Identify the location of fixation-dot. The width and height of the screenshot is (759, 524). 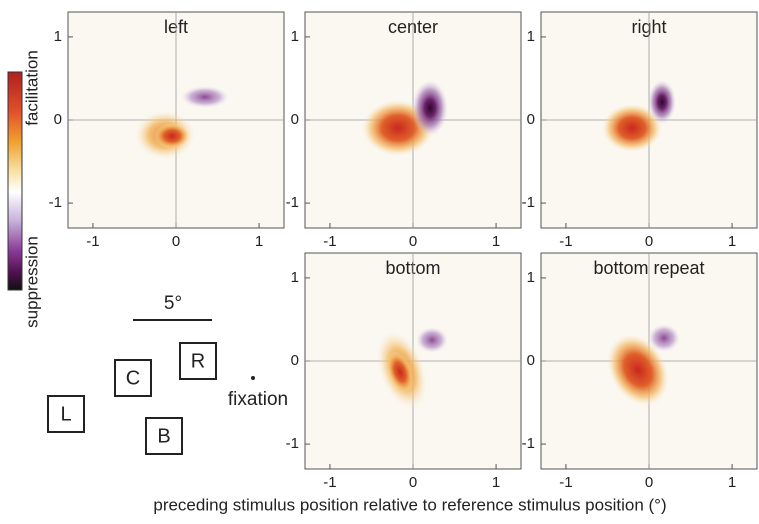
(253, 378).